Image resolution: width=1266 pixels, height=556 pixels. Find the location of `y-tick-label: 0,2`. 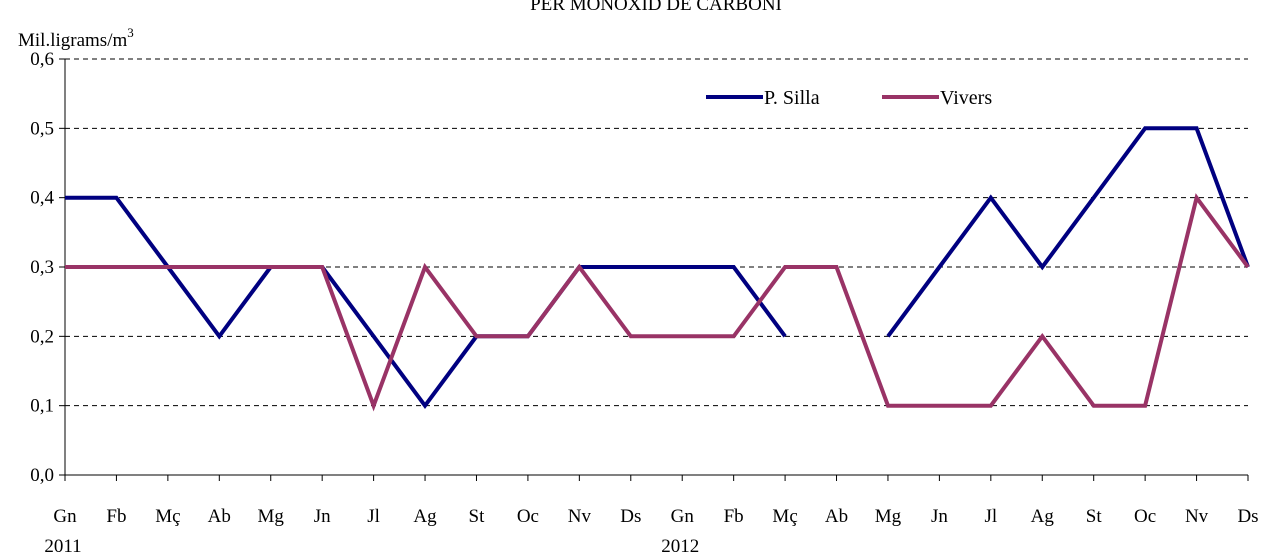

y-tick-label: 0,2 is located at coordinates (42, 336).